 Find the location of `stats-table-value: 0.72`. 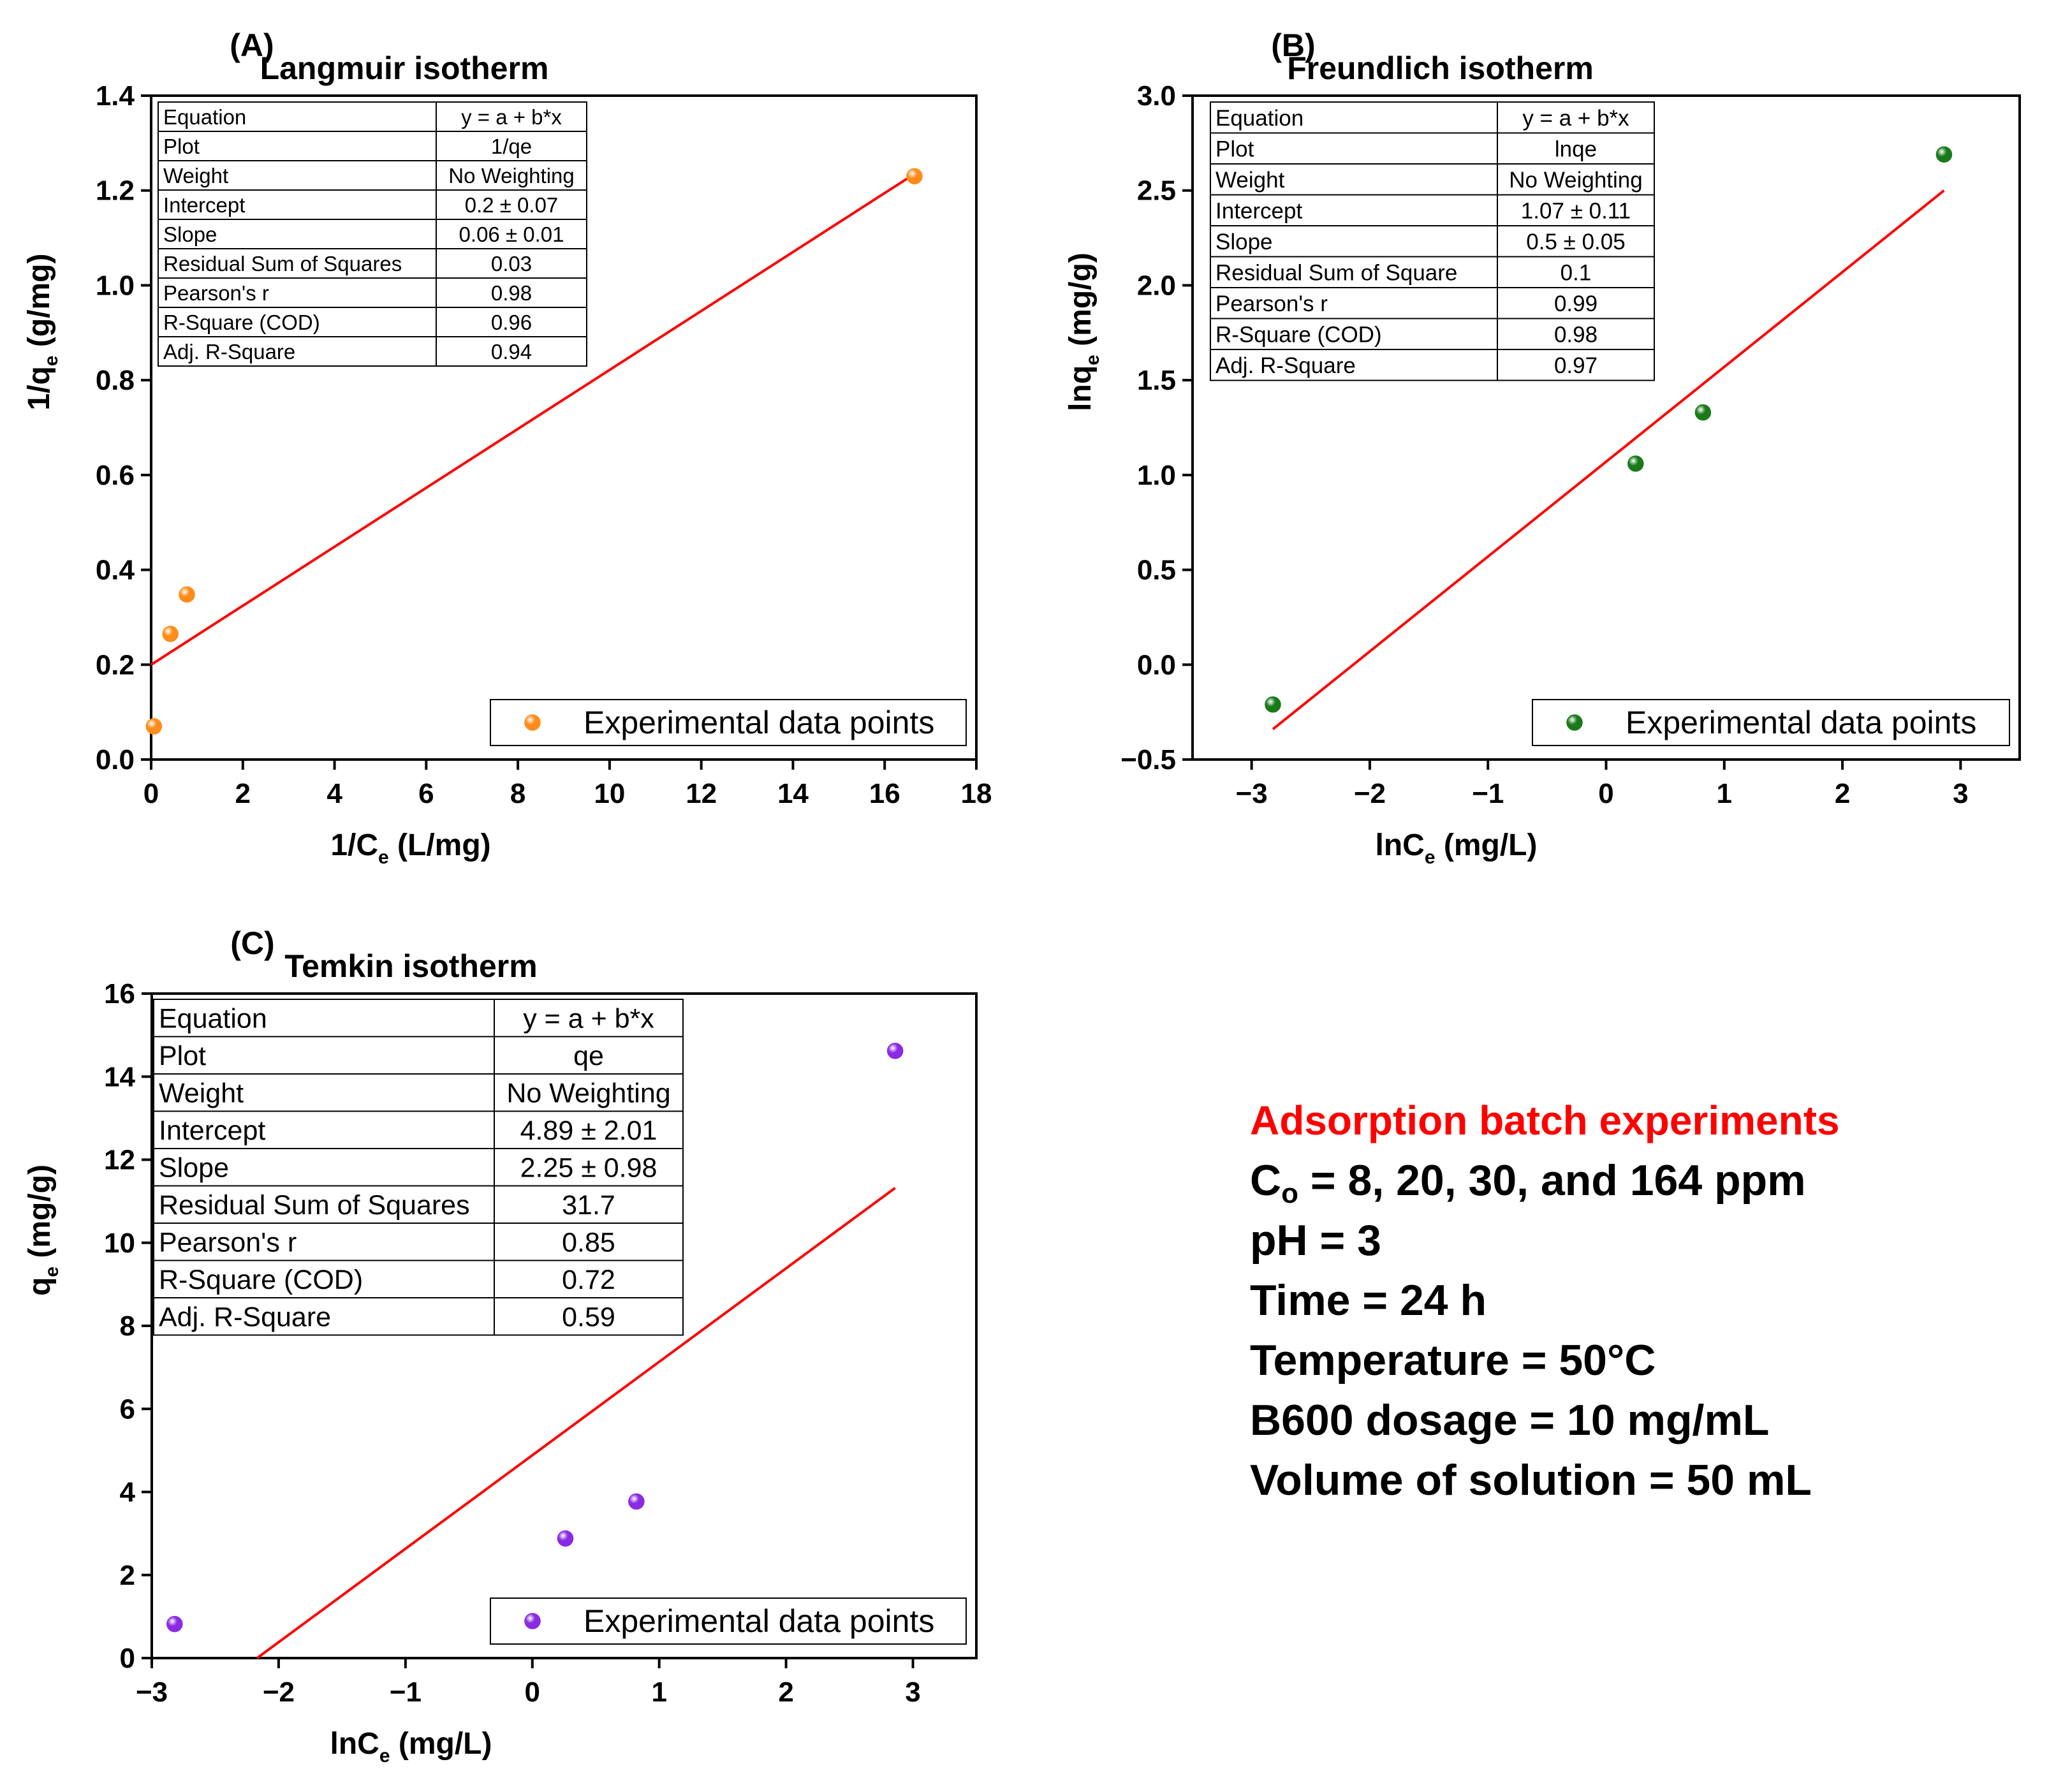

stats-table-value: 0.72 is located at coordinates (588, 1280).